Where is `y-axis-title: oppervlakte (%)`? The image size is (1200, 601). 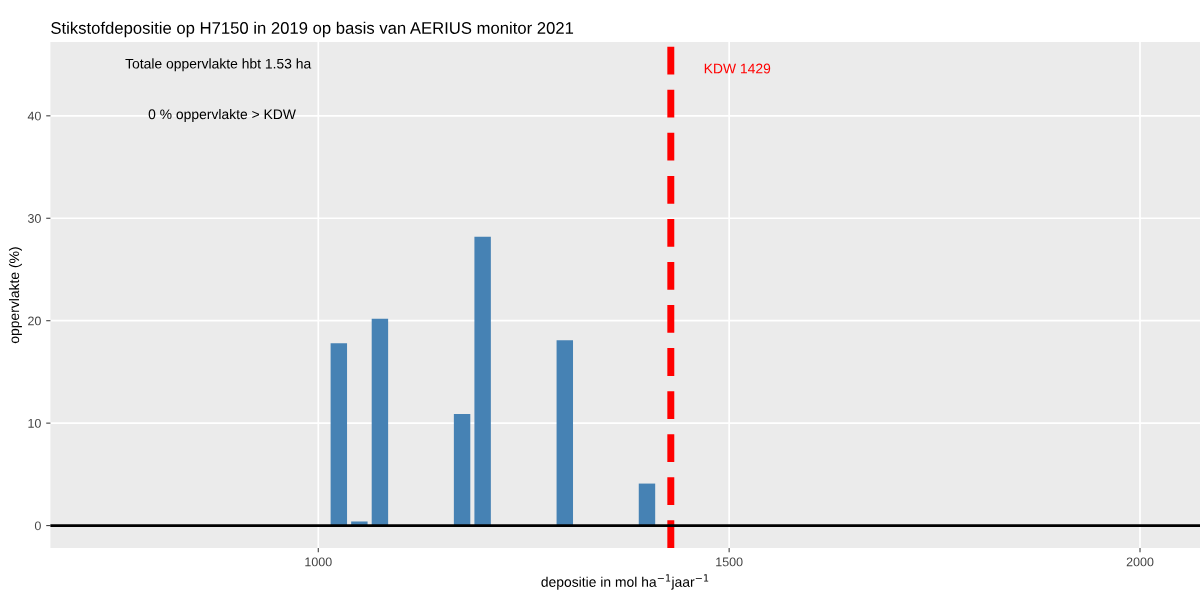
y-axis-title: oppervlakte (%) is located at coordinates (15, 295).